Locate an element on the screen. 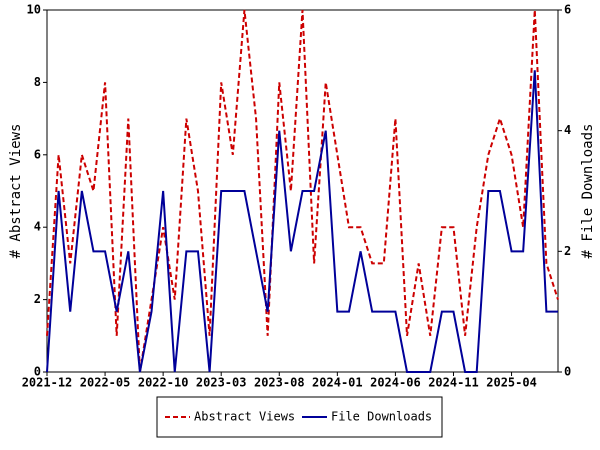 This screenshot has height=450, width=600. y-tick-label: 8 is located at coordinates (37, 82).